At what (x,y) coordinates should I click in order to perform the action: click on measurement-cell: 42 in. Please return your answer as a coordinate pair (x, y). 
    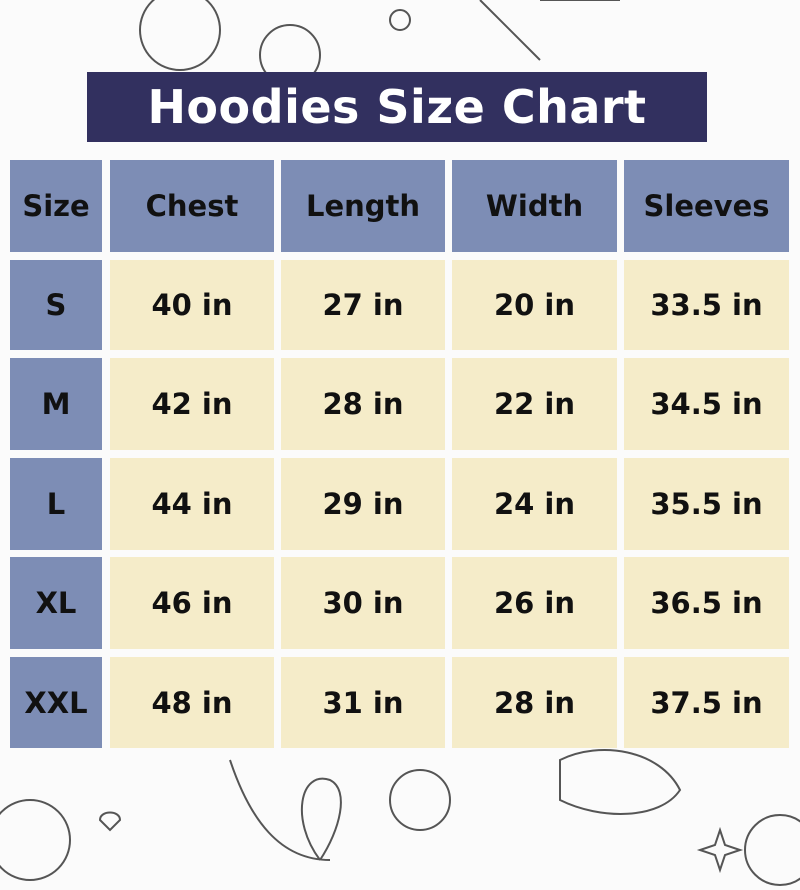
    Looking at the image, I should click on (192, 404).